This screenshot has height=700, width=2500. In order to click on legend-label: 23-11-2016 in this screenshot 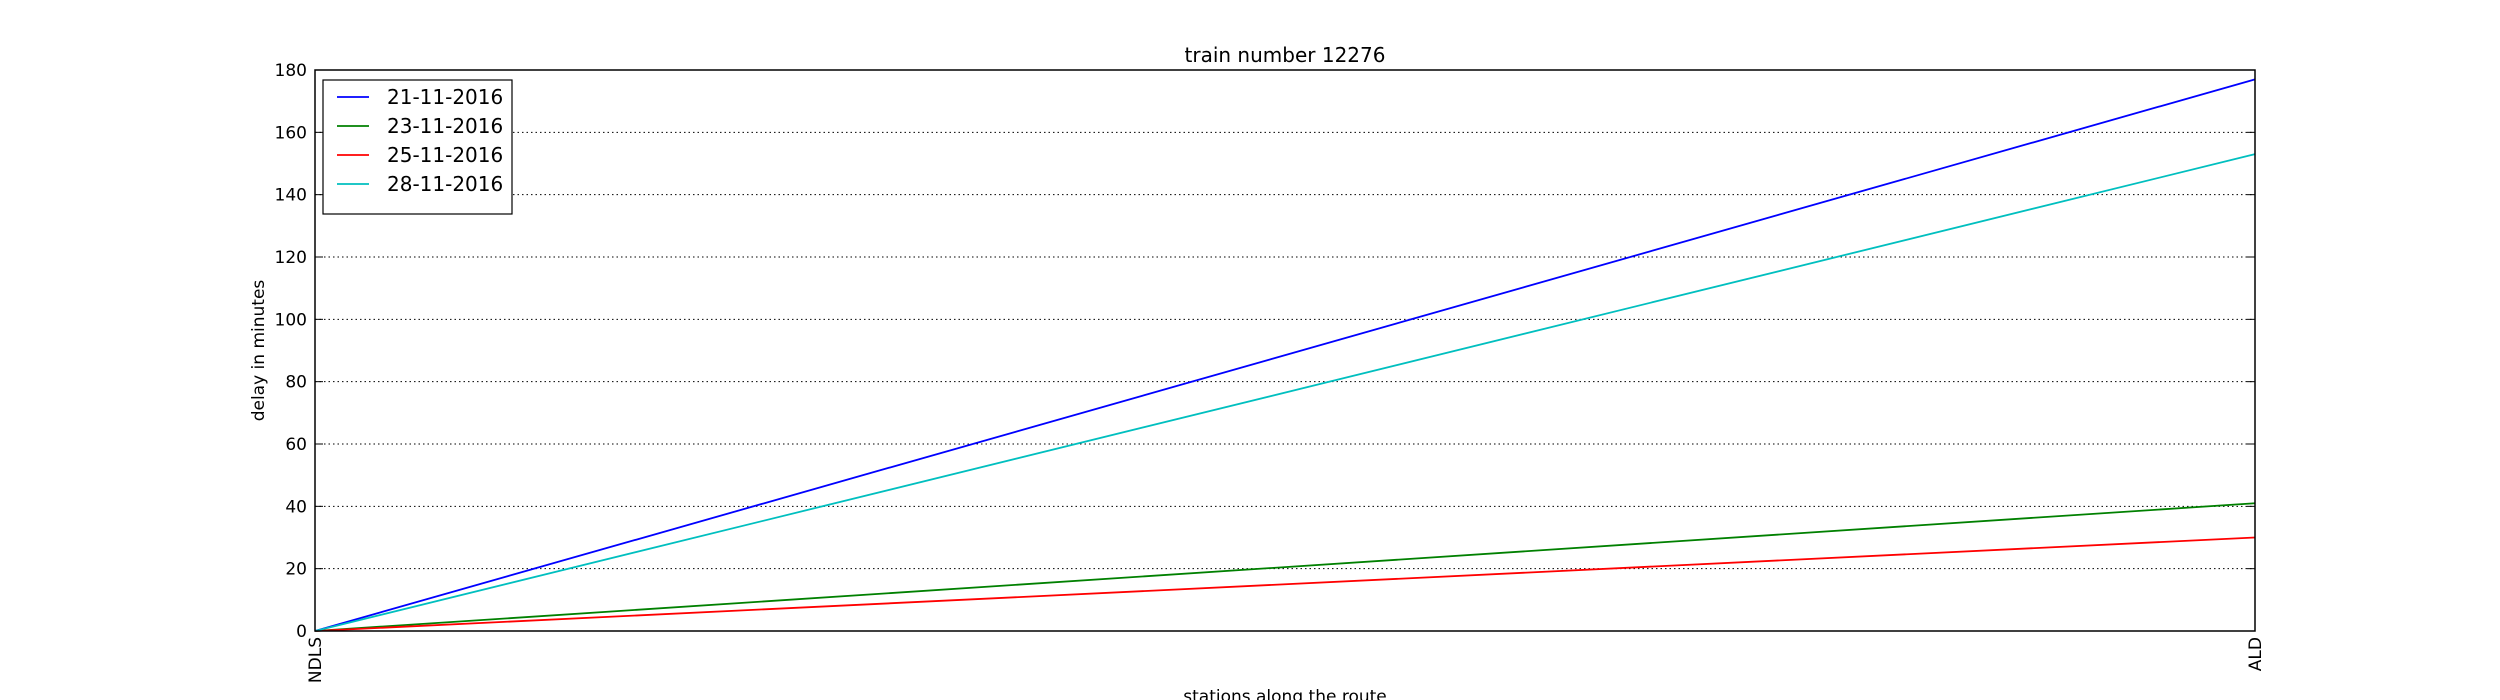, I will do `click(445, 126)`.